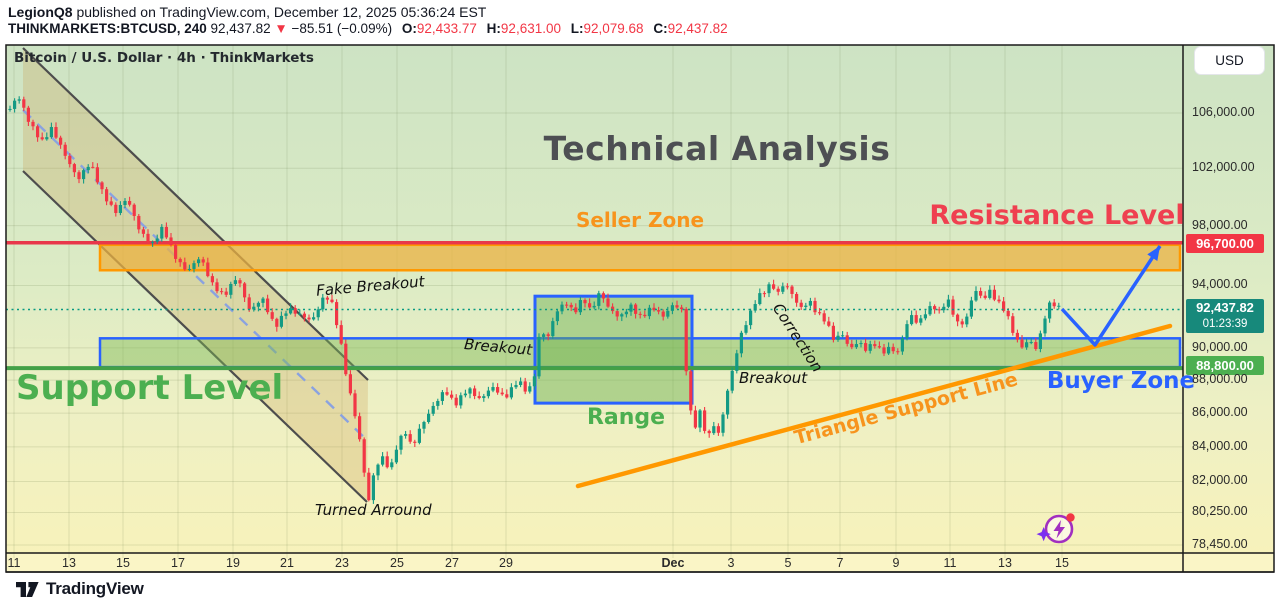 This screenshot has height=611, width=1275. What do you see at coordinates (896, 563) in the screenshot?
I see `date-tick-label: 9` at bounding box center [896, 563].